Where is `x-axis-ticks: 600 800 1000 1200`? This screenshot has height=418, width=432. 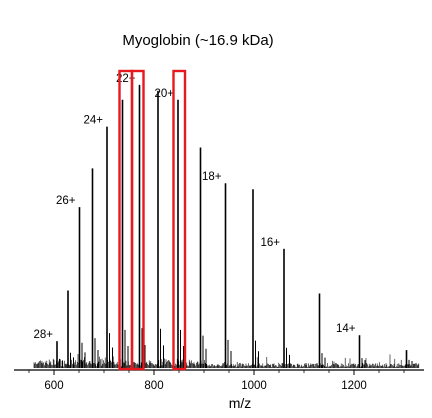
x-axis-ticks: 600 800 1000 1200 is located at coordinates (216, 381).